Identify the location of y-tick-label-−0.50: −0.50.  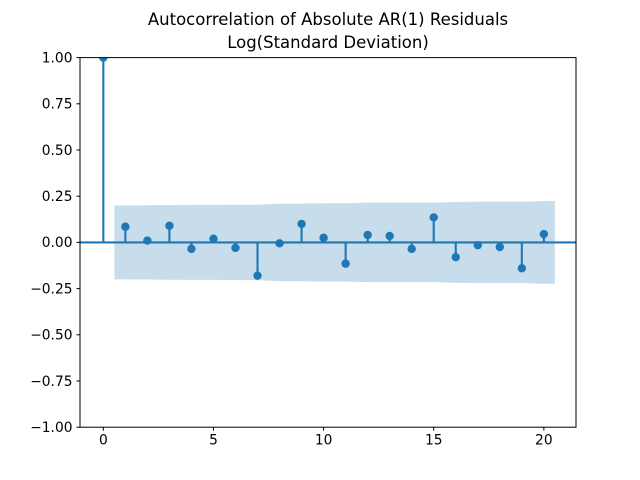
(51, 336).